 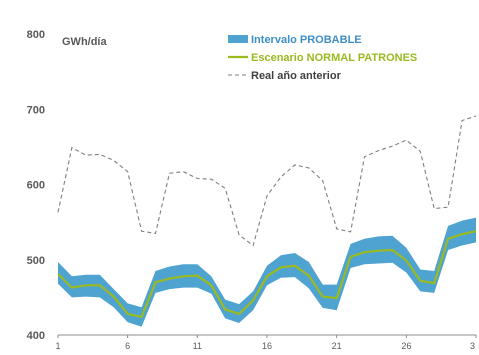 I want to click on legend-swatch-band, so click(x=238, y=39).